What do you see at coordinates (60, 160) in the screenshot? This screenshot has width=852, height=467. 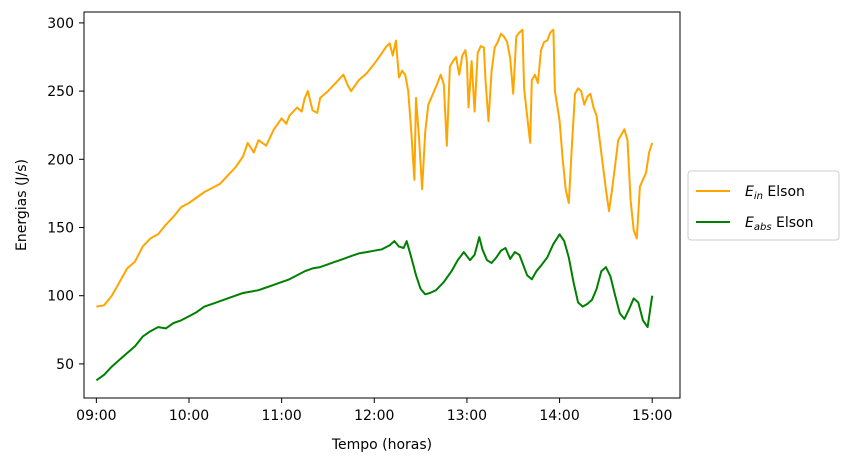 I see `y-tick-label: 200` at bounding box center [60, 160].